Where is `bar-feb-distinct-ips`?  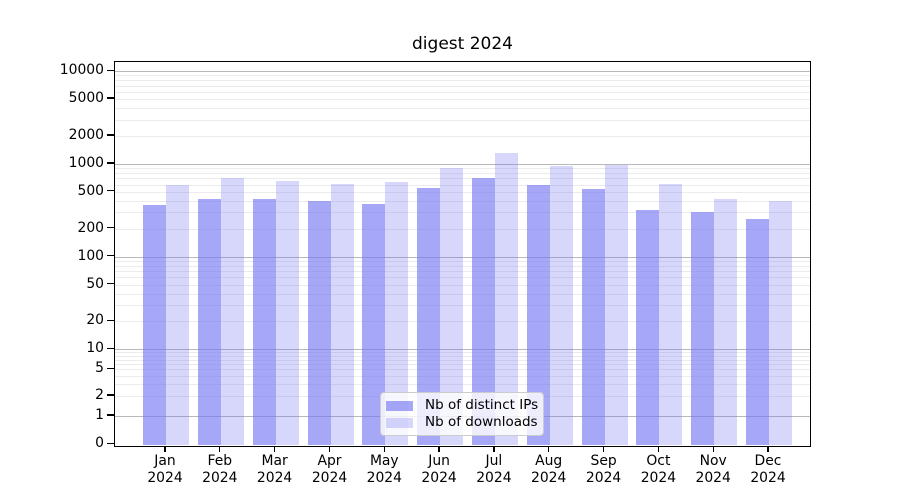
bar-feb-distinct-ips is located at coordinates (209, 321).